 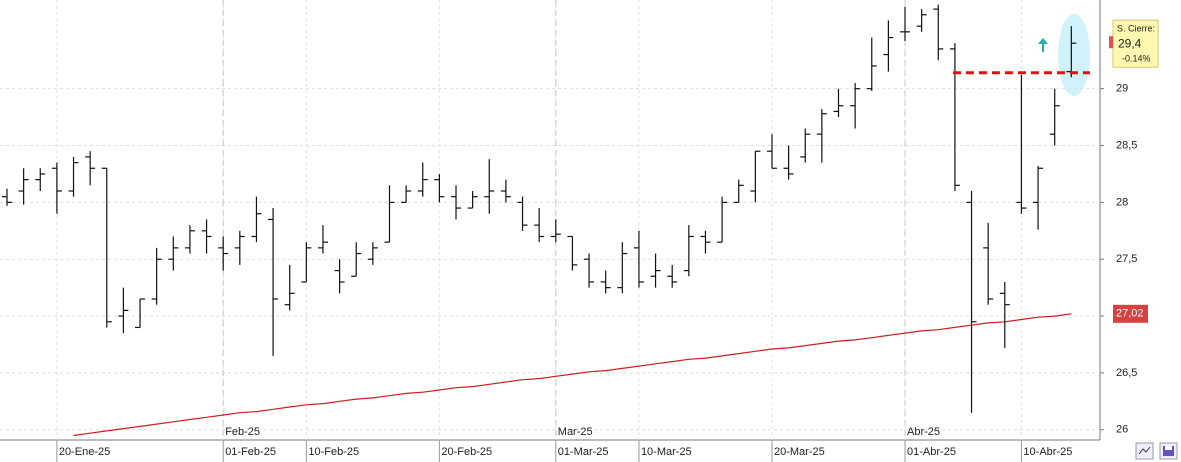 I want to click on y-tick-label: 27,5, so click(x=1126, y=259).